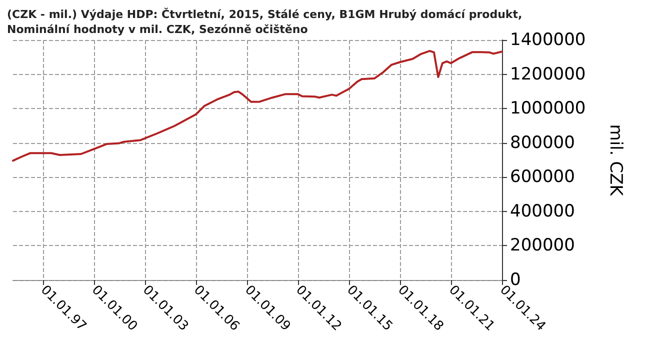  What do you see at coordinates (542, 211) in the screenshot?
I see `y-tick-label: 400000` at bounding box center [542, 211].